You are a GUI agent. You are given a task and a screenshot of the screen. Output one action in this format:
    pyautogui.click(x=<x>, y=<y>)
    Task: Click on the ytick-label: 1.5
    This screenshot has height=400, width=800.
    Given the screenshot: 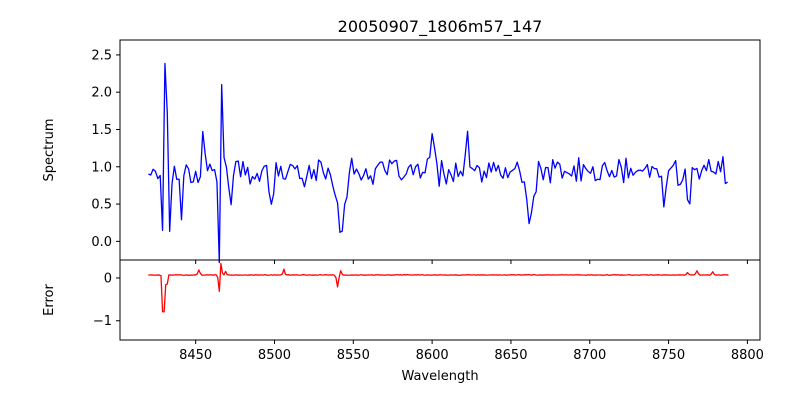 What is the action you would take?
    pyautogui.click(x=101, y=130)
    